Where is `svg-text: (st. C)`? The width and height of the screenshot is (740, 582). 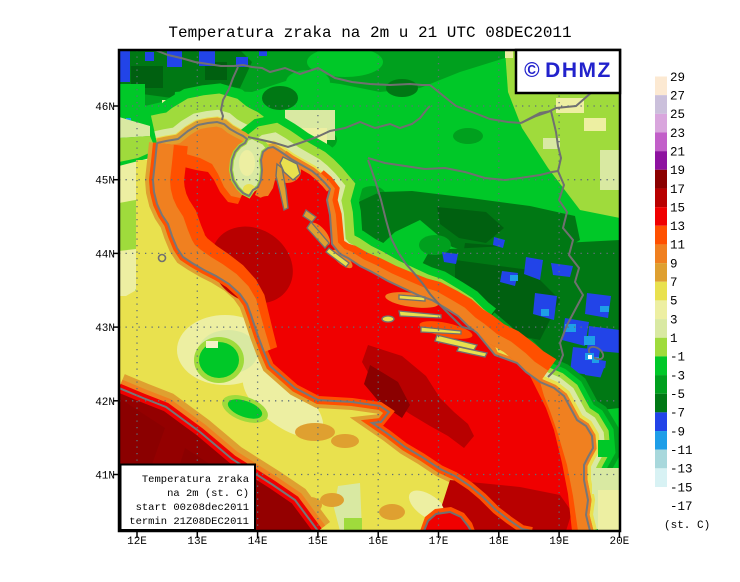
svg-text: (st. C) is located at coordinates (687, 526).